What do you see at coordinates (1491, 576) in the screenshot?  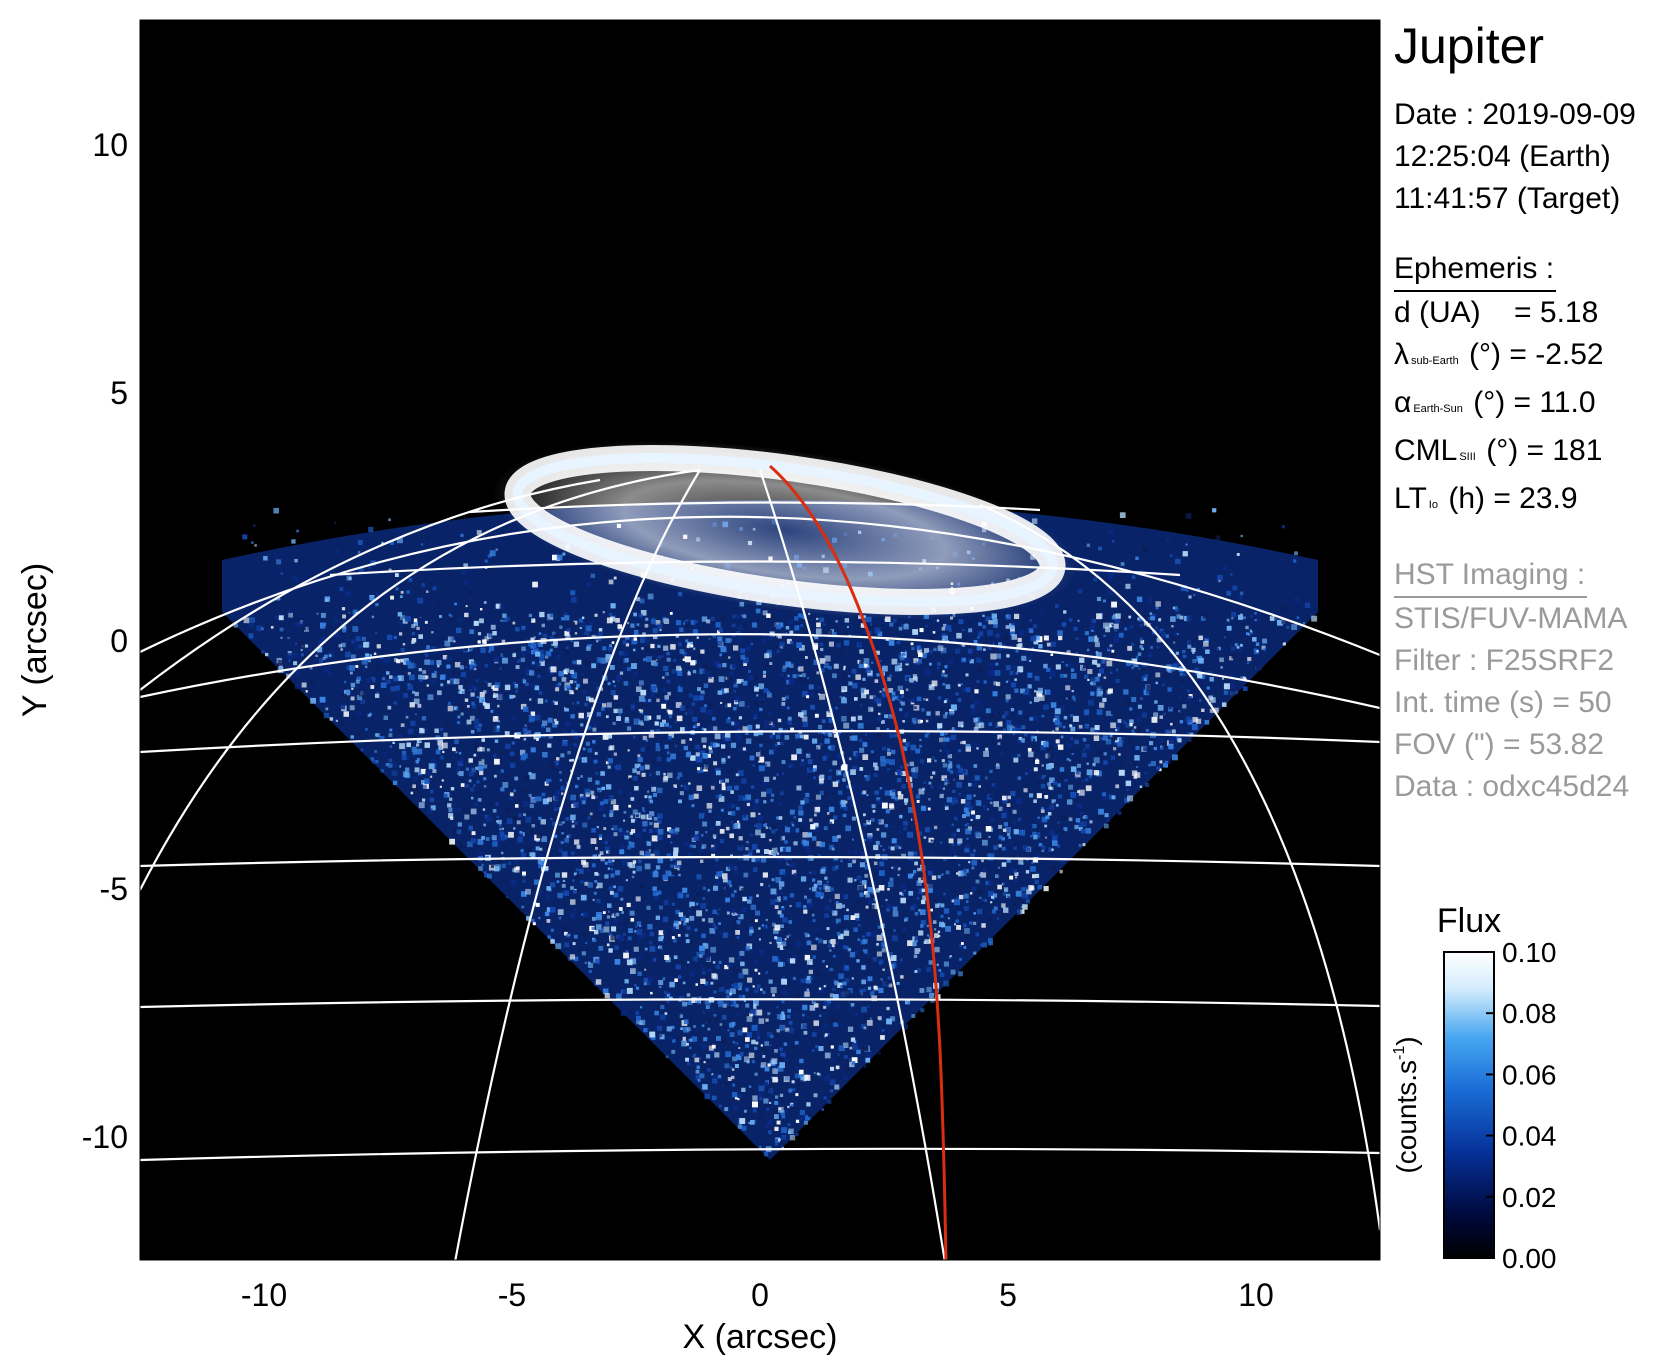 I see `hst-heading: HST Imaging :` at bounding box center [1491, 576].